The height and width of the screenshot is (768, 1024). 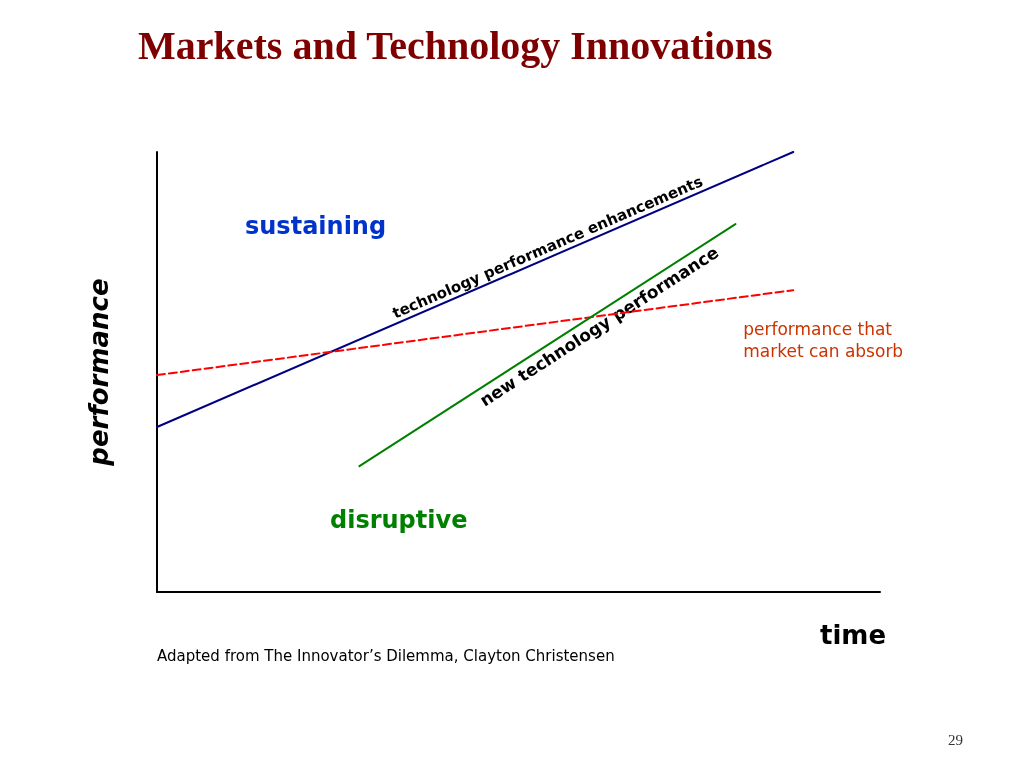 What do you see at coordinates (955, 739) in the screenshot?
I see `text: 29` at bounding box center [955, 739].